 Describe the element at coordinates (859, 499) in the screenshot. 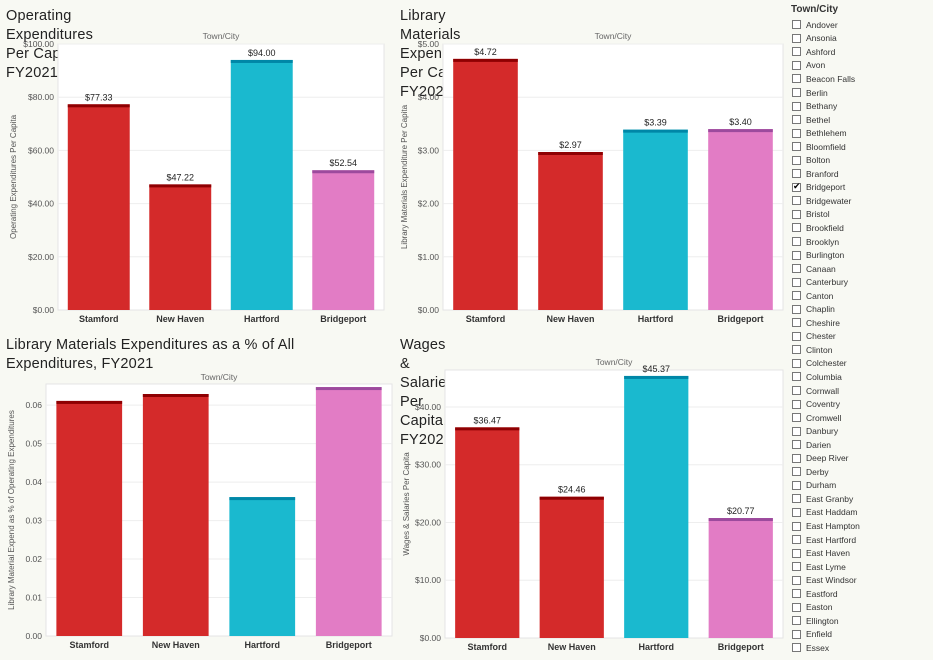

I see `filter-item: East Granby` at that location.